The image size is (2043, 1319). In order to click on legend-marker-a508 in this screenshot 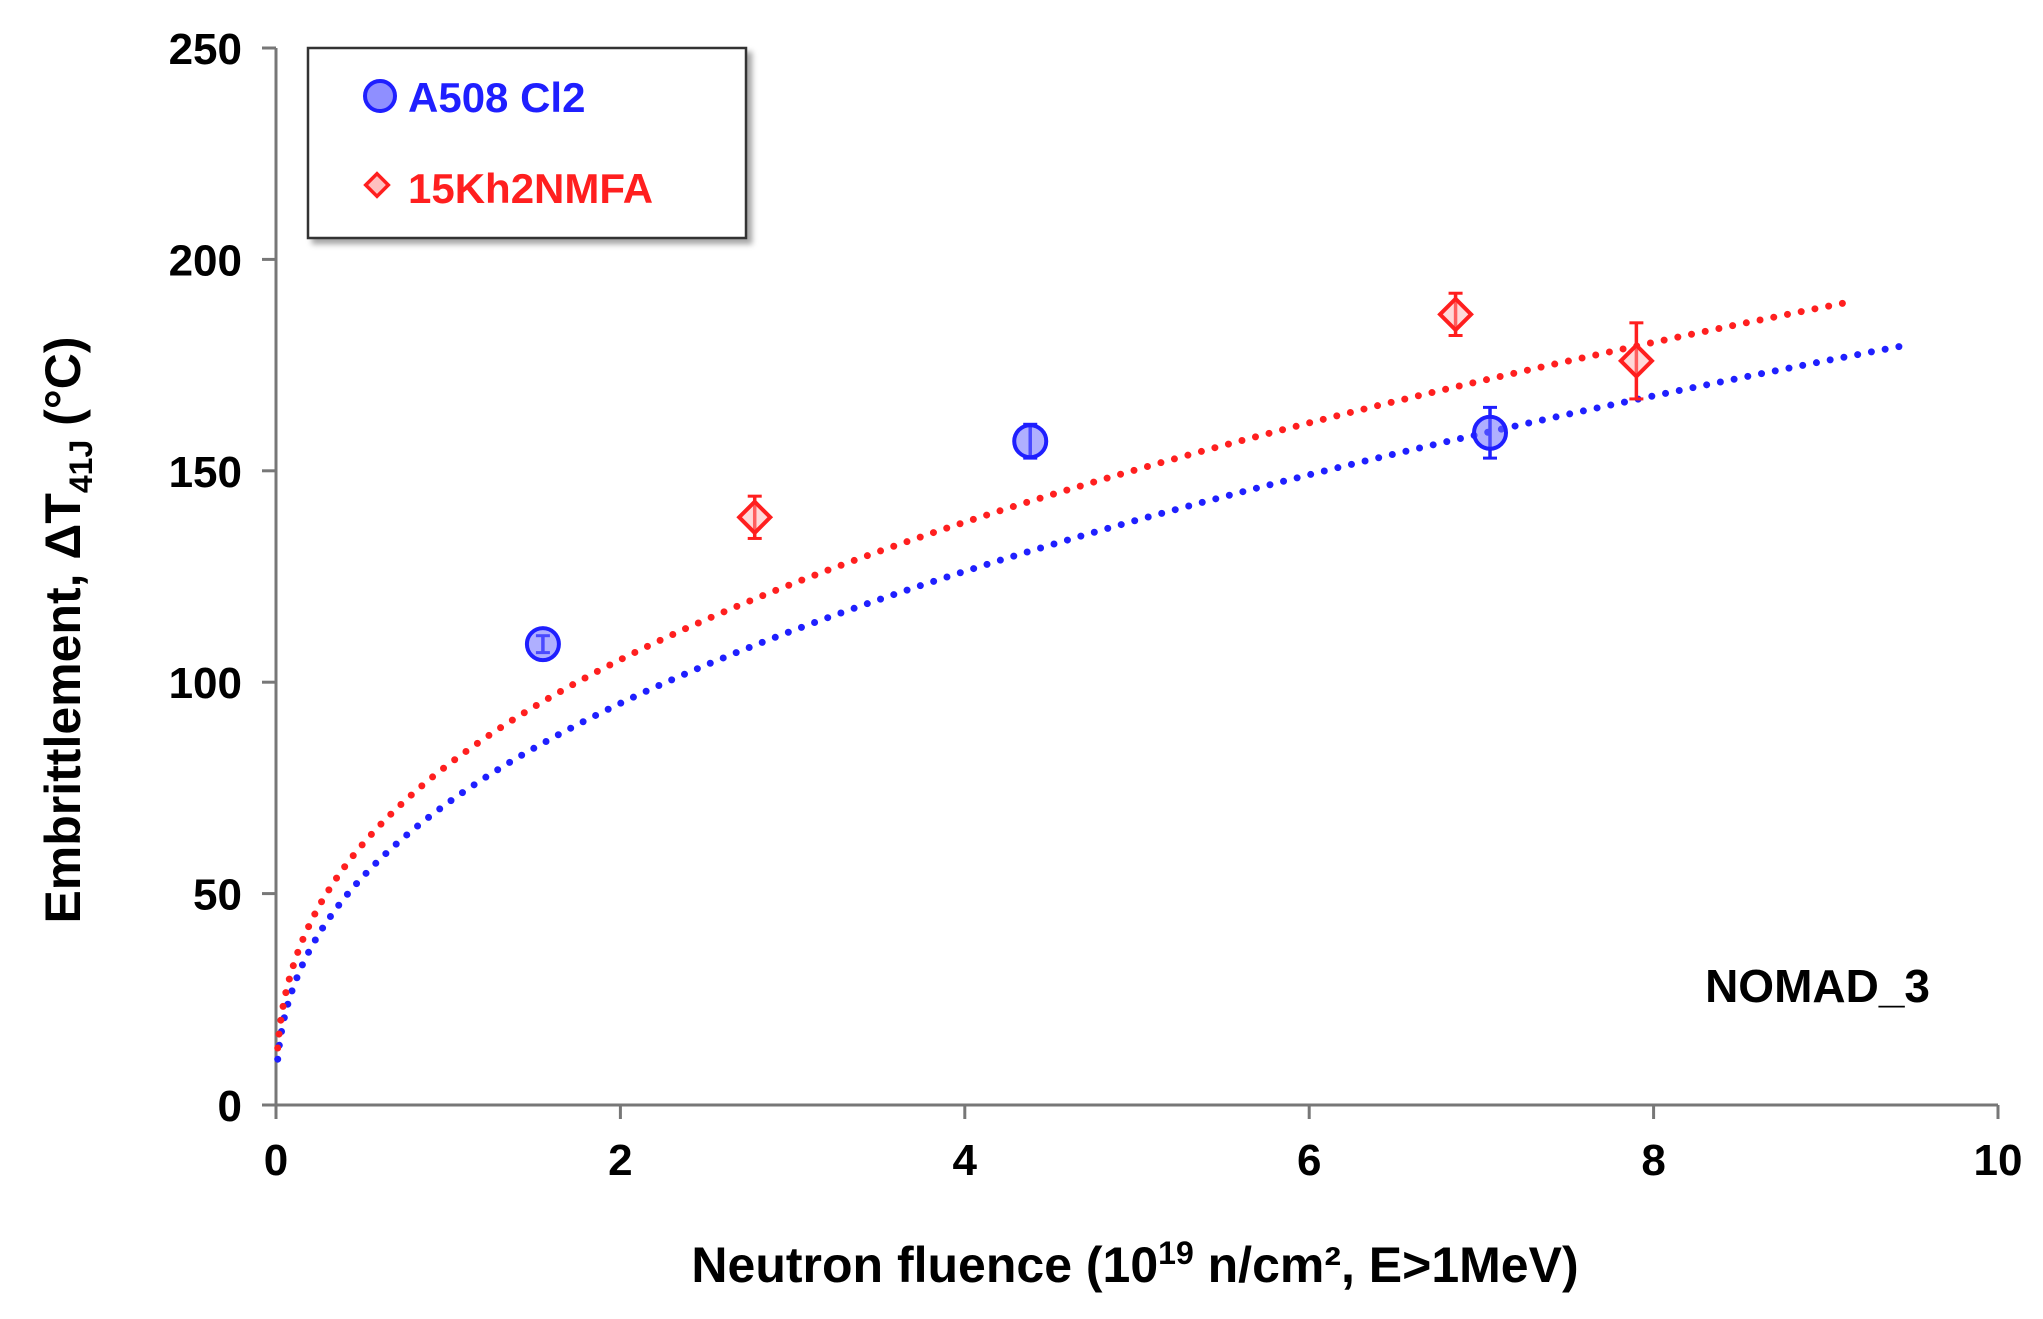, I will do `click(380, 96)`.